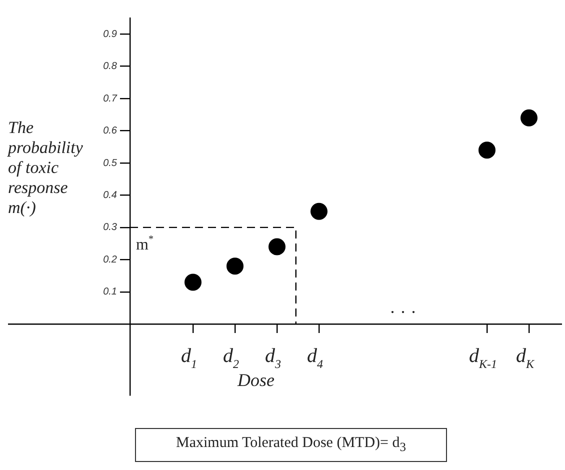  What do you see at coordinates (110, 66) in the screenshot?
I see `y-tick-label: 0.8` at bounding box center [110, 66].